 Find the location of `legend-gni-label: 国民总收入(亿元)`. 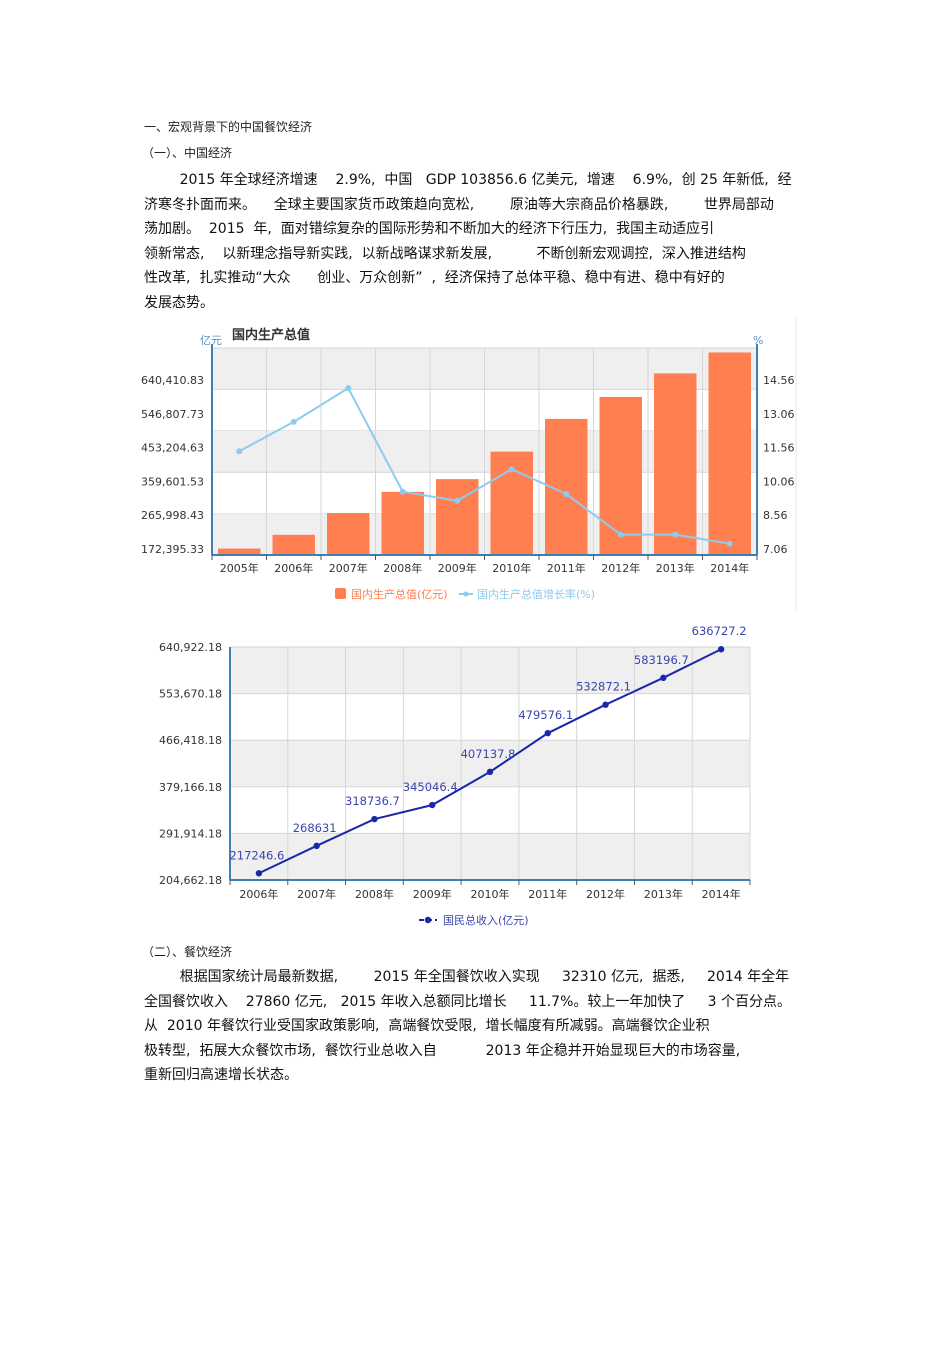

legend-gni-label: 国民总收入(亿元) is located at coordinates (486, 920).